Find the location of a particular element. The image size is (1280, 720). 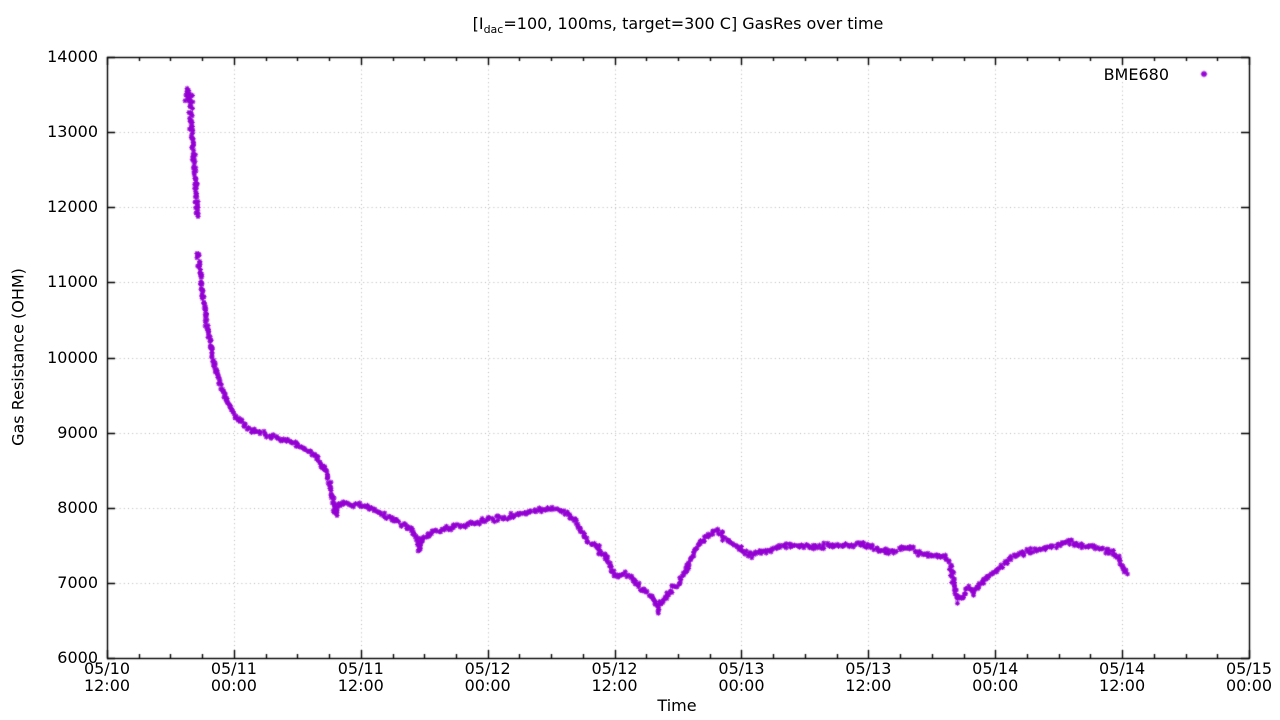

x-tick-label: 05/12 00:00 is located at coordinates (488, 677).